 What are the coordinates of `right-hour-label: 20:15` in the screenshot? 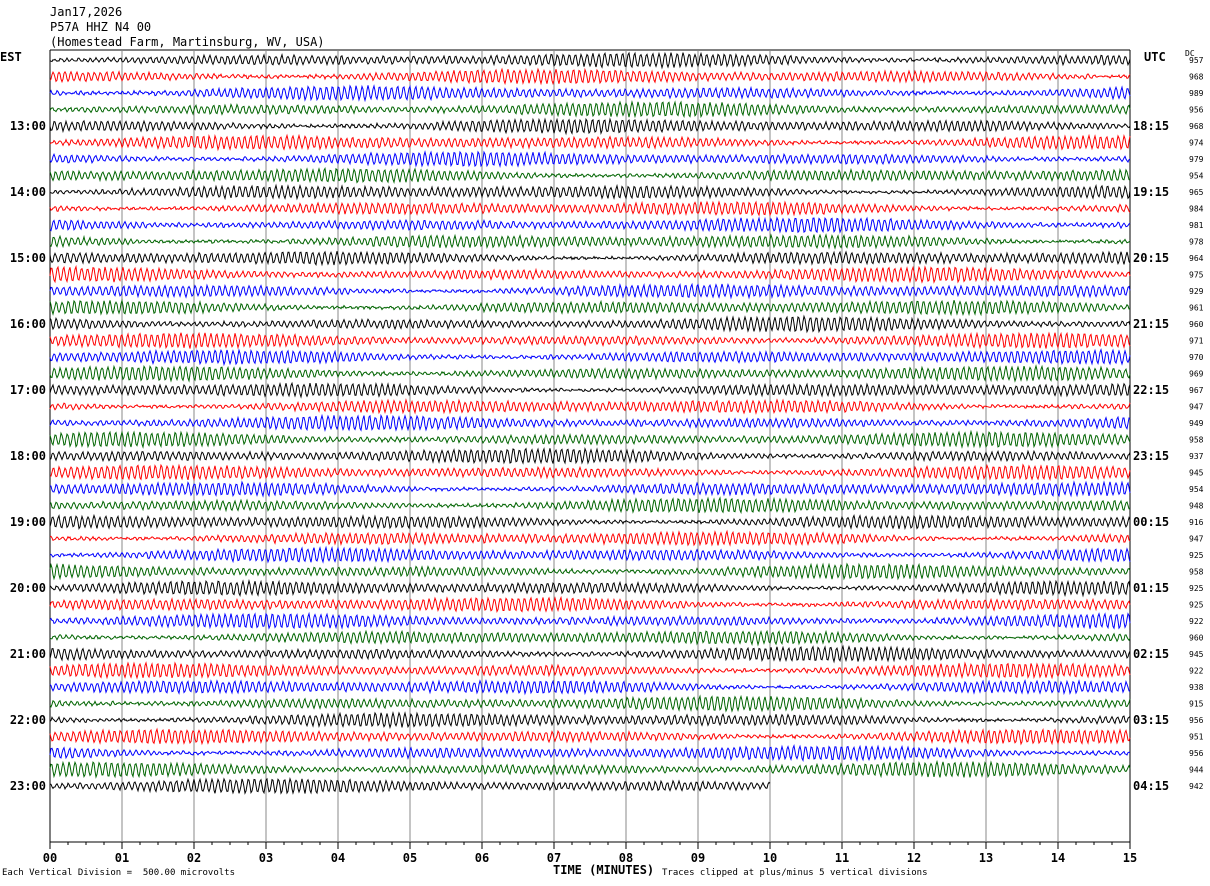 It's located at (1151, 258).